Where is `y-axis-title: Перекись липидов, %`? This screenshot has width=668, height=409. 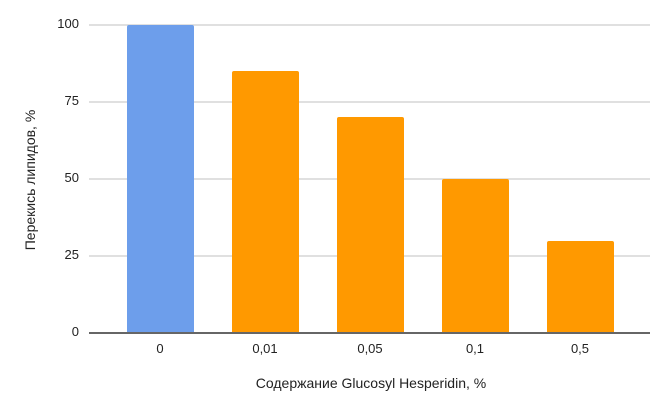
y-axis-title: Перекись липидов, % is located at coordinates (30, 180).